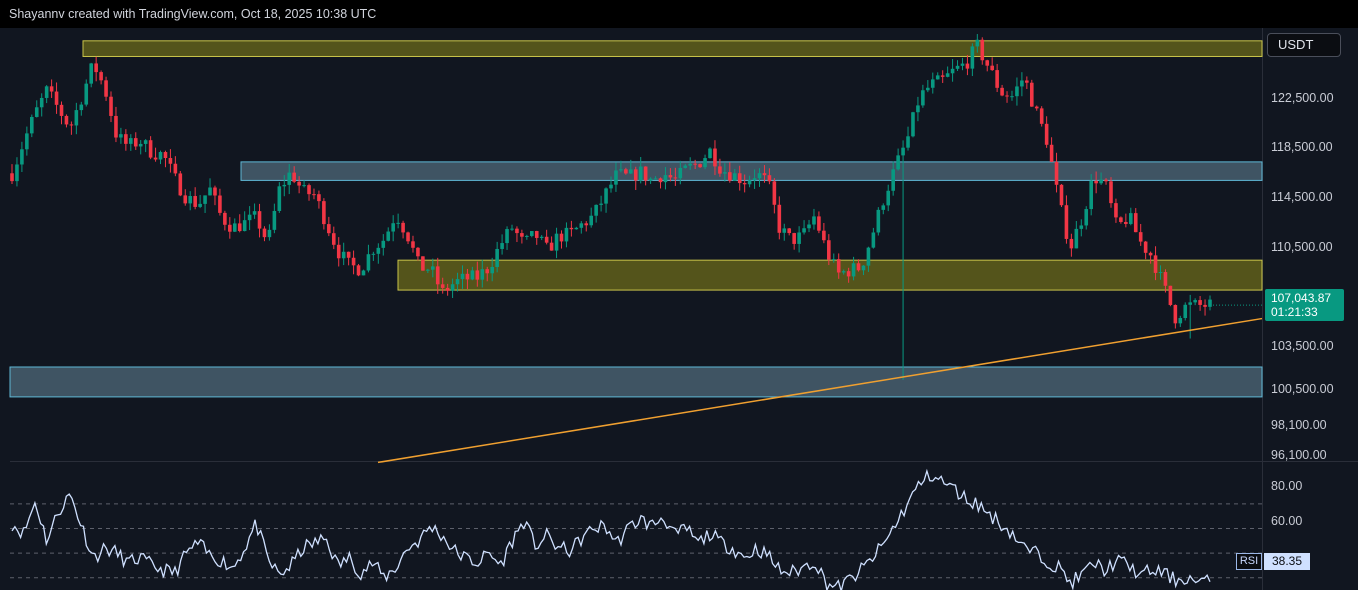  Describe the element at coordinates (1299, 455) in the screenshot. I see `price-tick: 96,100.00` at that location.